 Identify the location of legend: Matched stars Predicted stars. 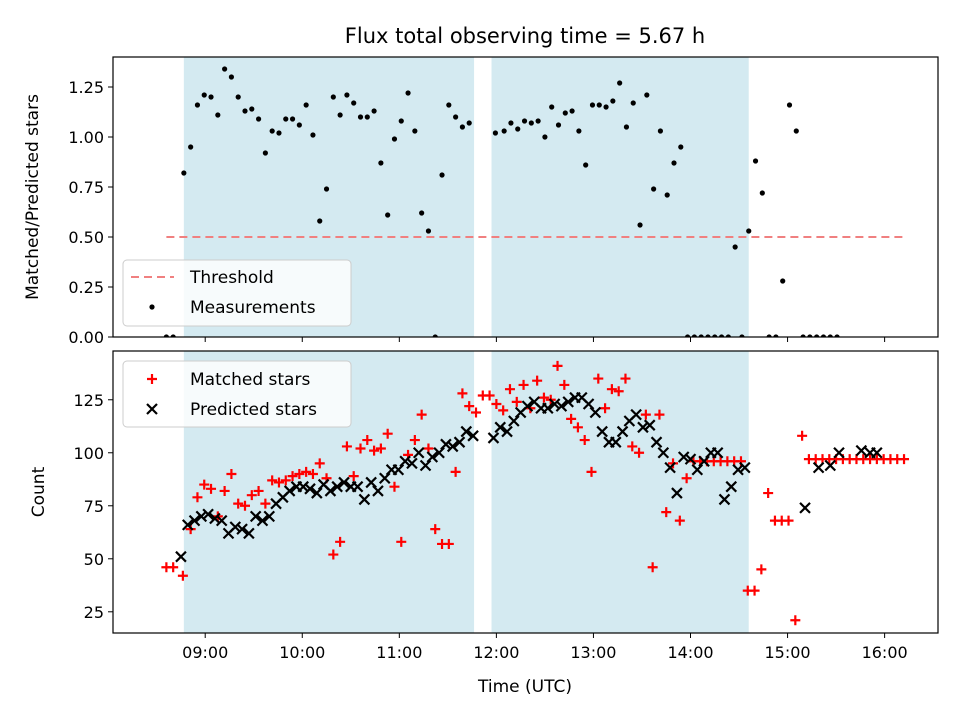
(237, 394).